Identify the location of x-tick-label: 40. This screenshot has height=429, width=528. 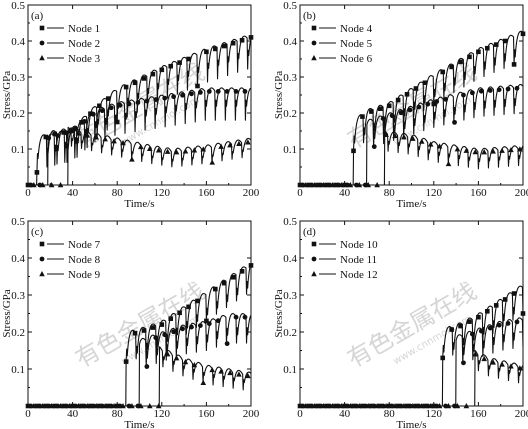
(345, 193).